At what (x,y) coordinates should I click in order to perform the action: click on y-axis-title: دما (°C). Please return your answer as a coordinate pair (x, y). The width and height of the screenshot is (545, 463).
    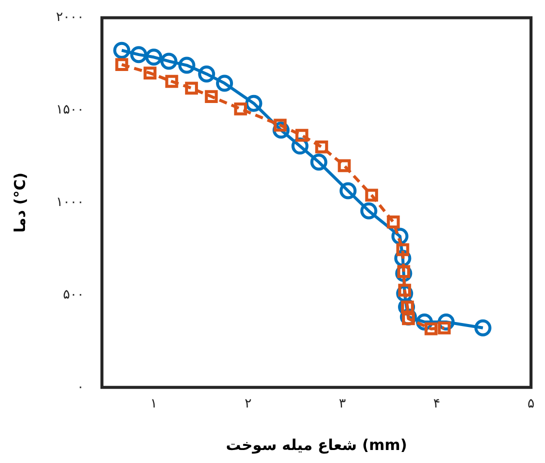
    Looking at the image, I should click on (19, 202).